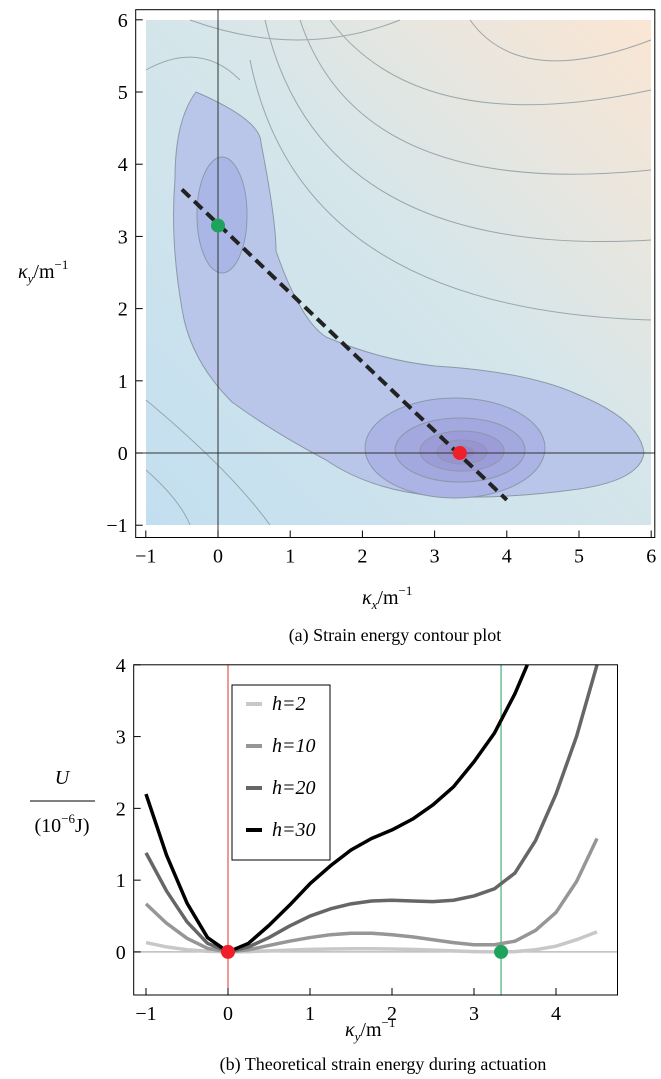 The width and height of the screenshot is (661, 1079). I want to click on legend: h=2 h=10 h=20 h=30, so click(281, 772).